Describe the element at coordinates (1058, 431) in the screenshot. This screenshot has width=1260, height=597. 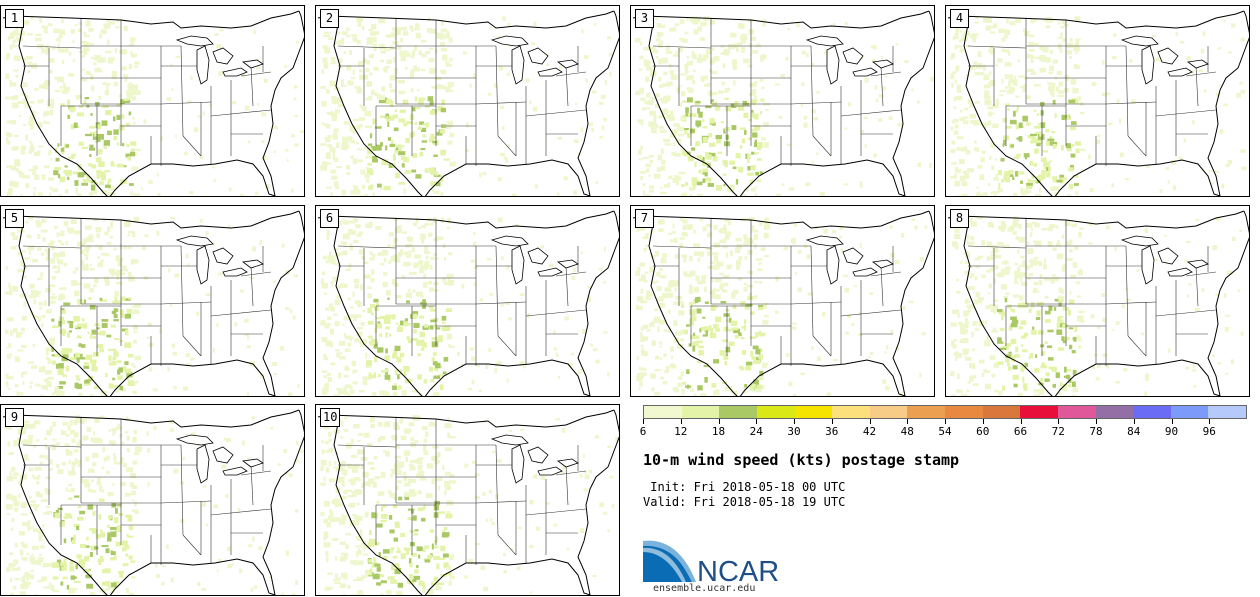
I see `colorbar-tick-label: 72` at that location.